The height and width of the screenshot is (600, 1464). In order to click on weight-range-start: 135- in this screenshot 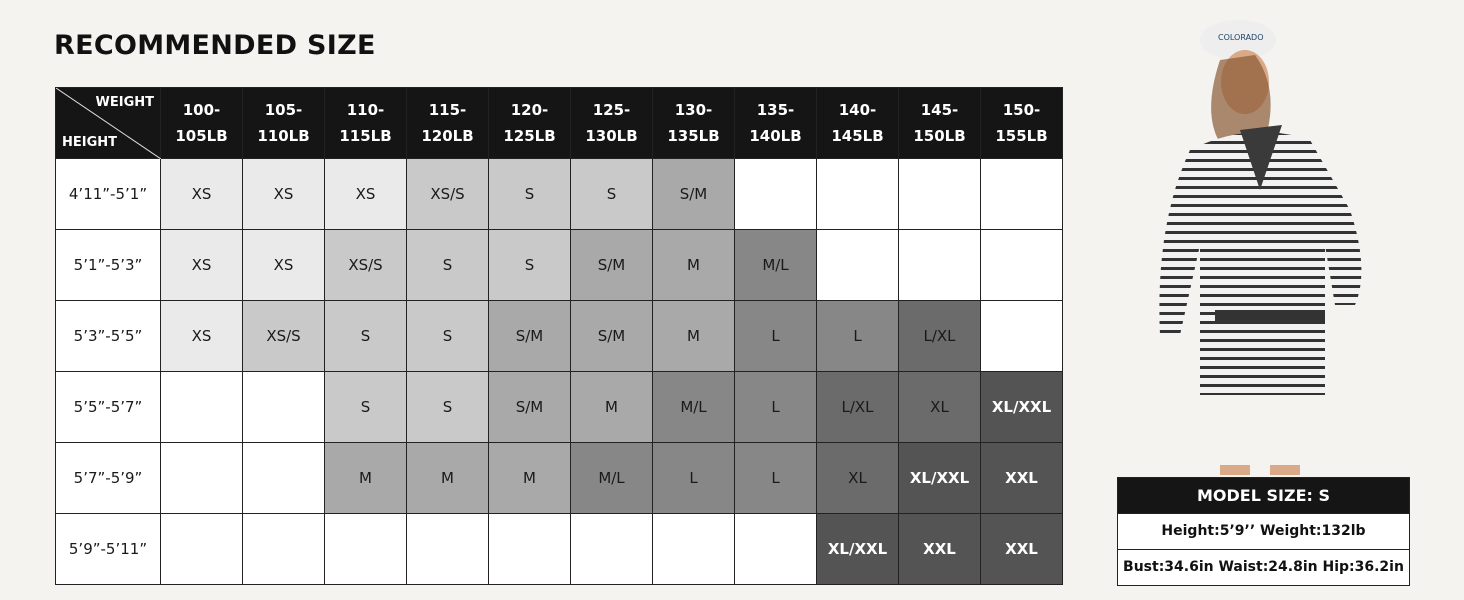, I will do `click(775, 110)`.